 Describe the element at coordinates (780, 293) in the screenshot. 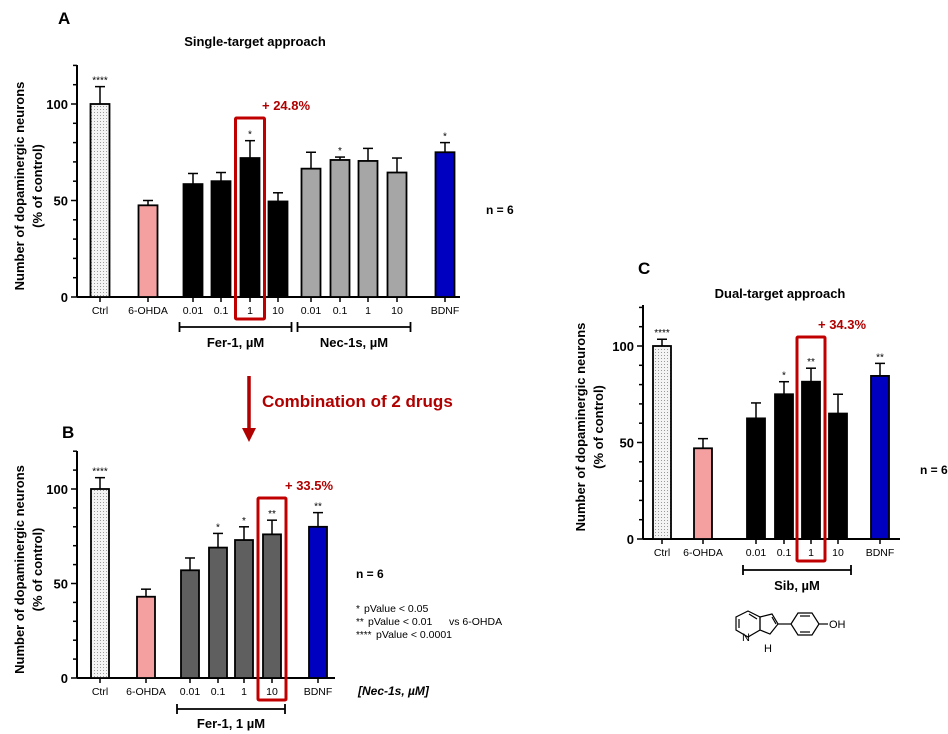

I see `chart-title: Dual-target approach` at that location.